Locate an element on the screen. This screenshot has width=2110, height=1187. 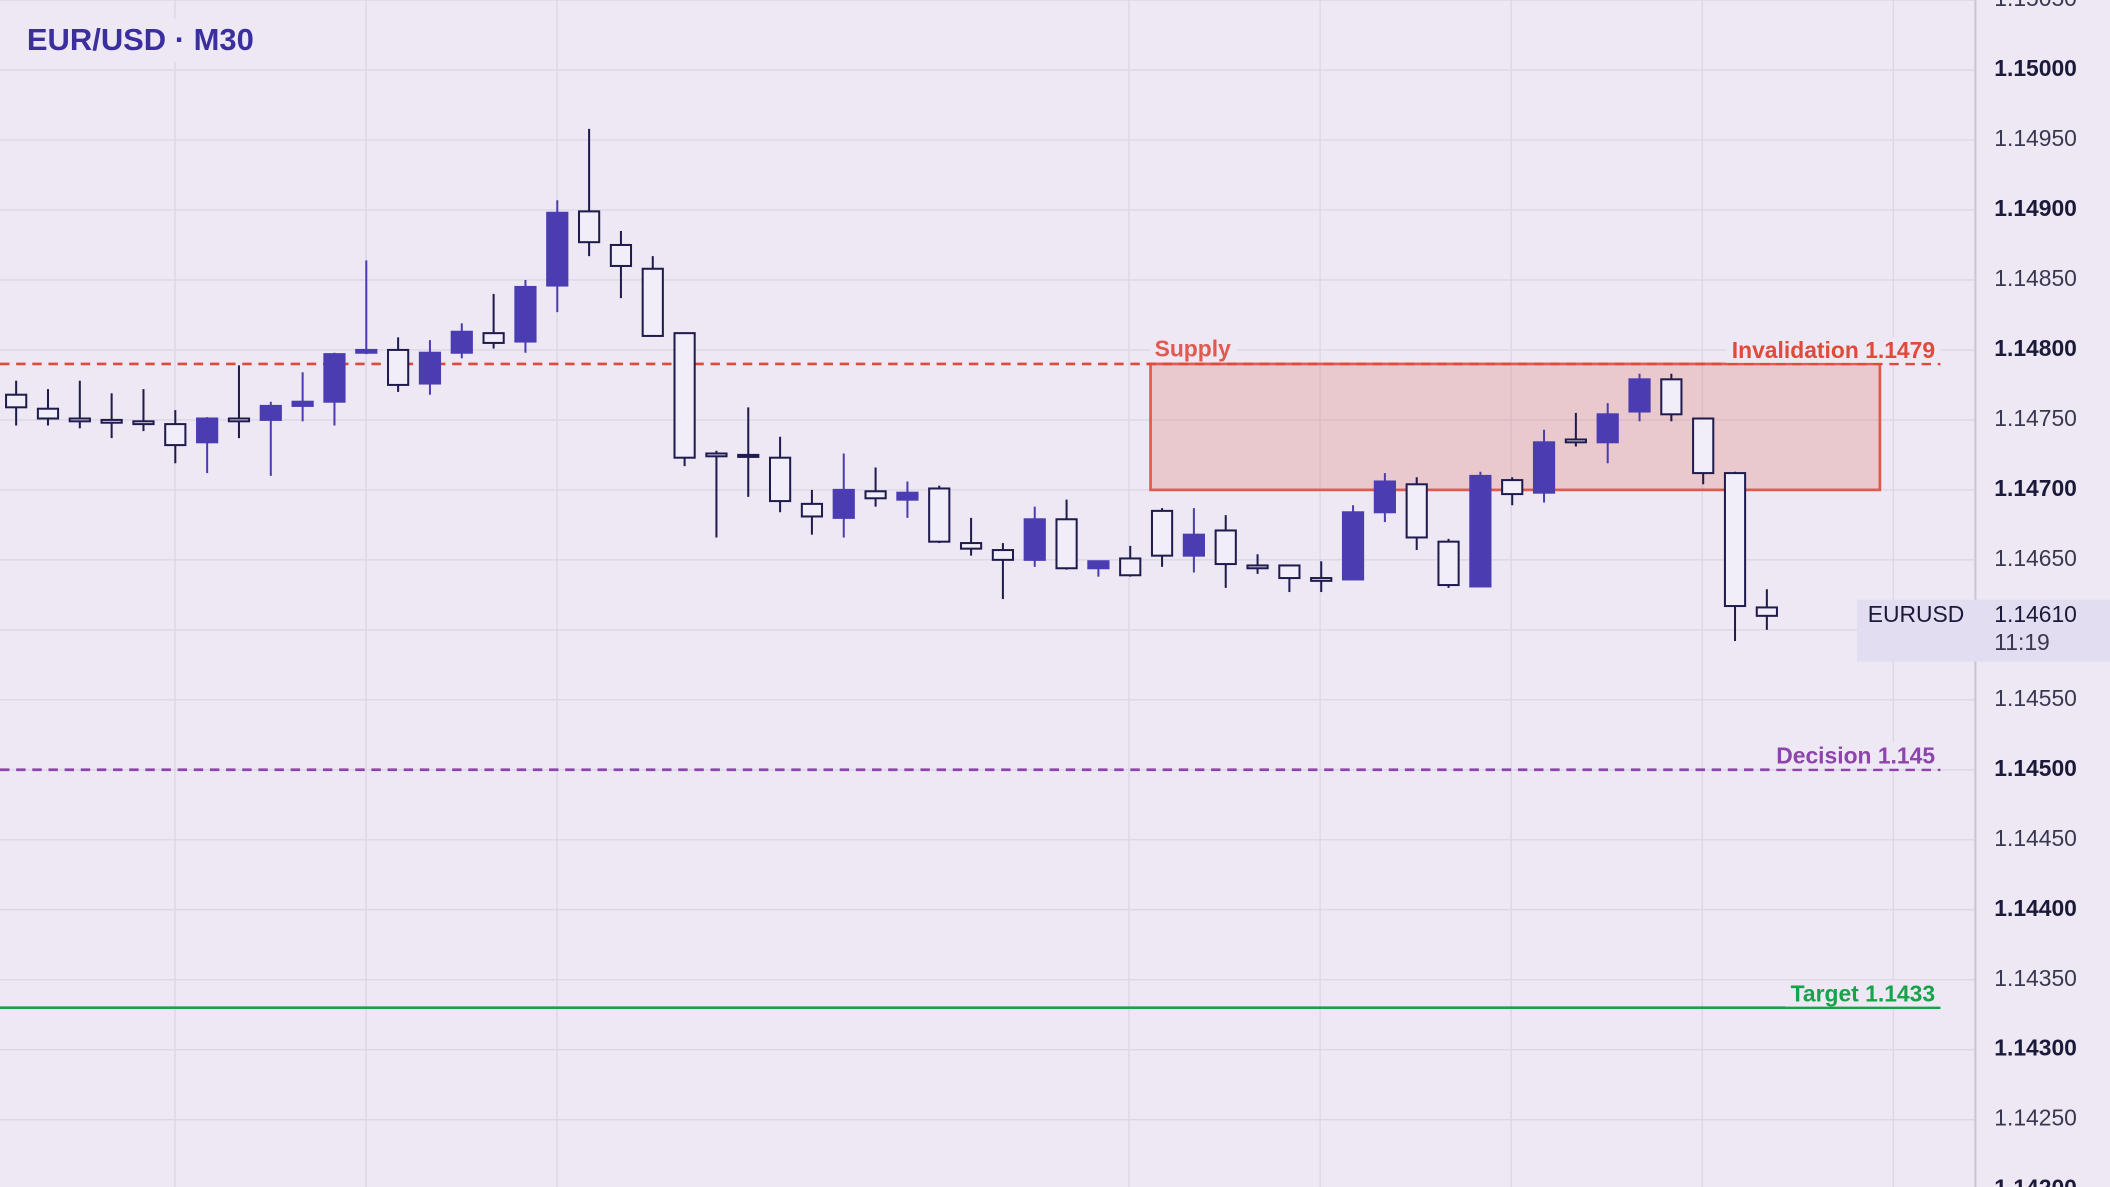
last-price-label: 1.14610 is located at coordinates (2035, 614).